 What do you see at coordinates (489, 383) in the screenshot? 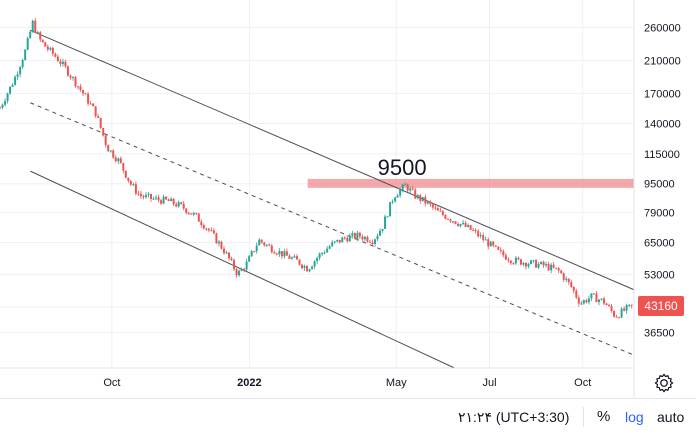
I see `x-tick-label: Jul` at bounding box center [489, 383].